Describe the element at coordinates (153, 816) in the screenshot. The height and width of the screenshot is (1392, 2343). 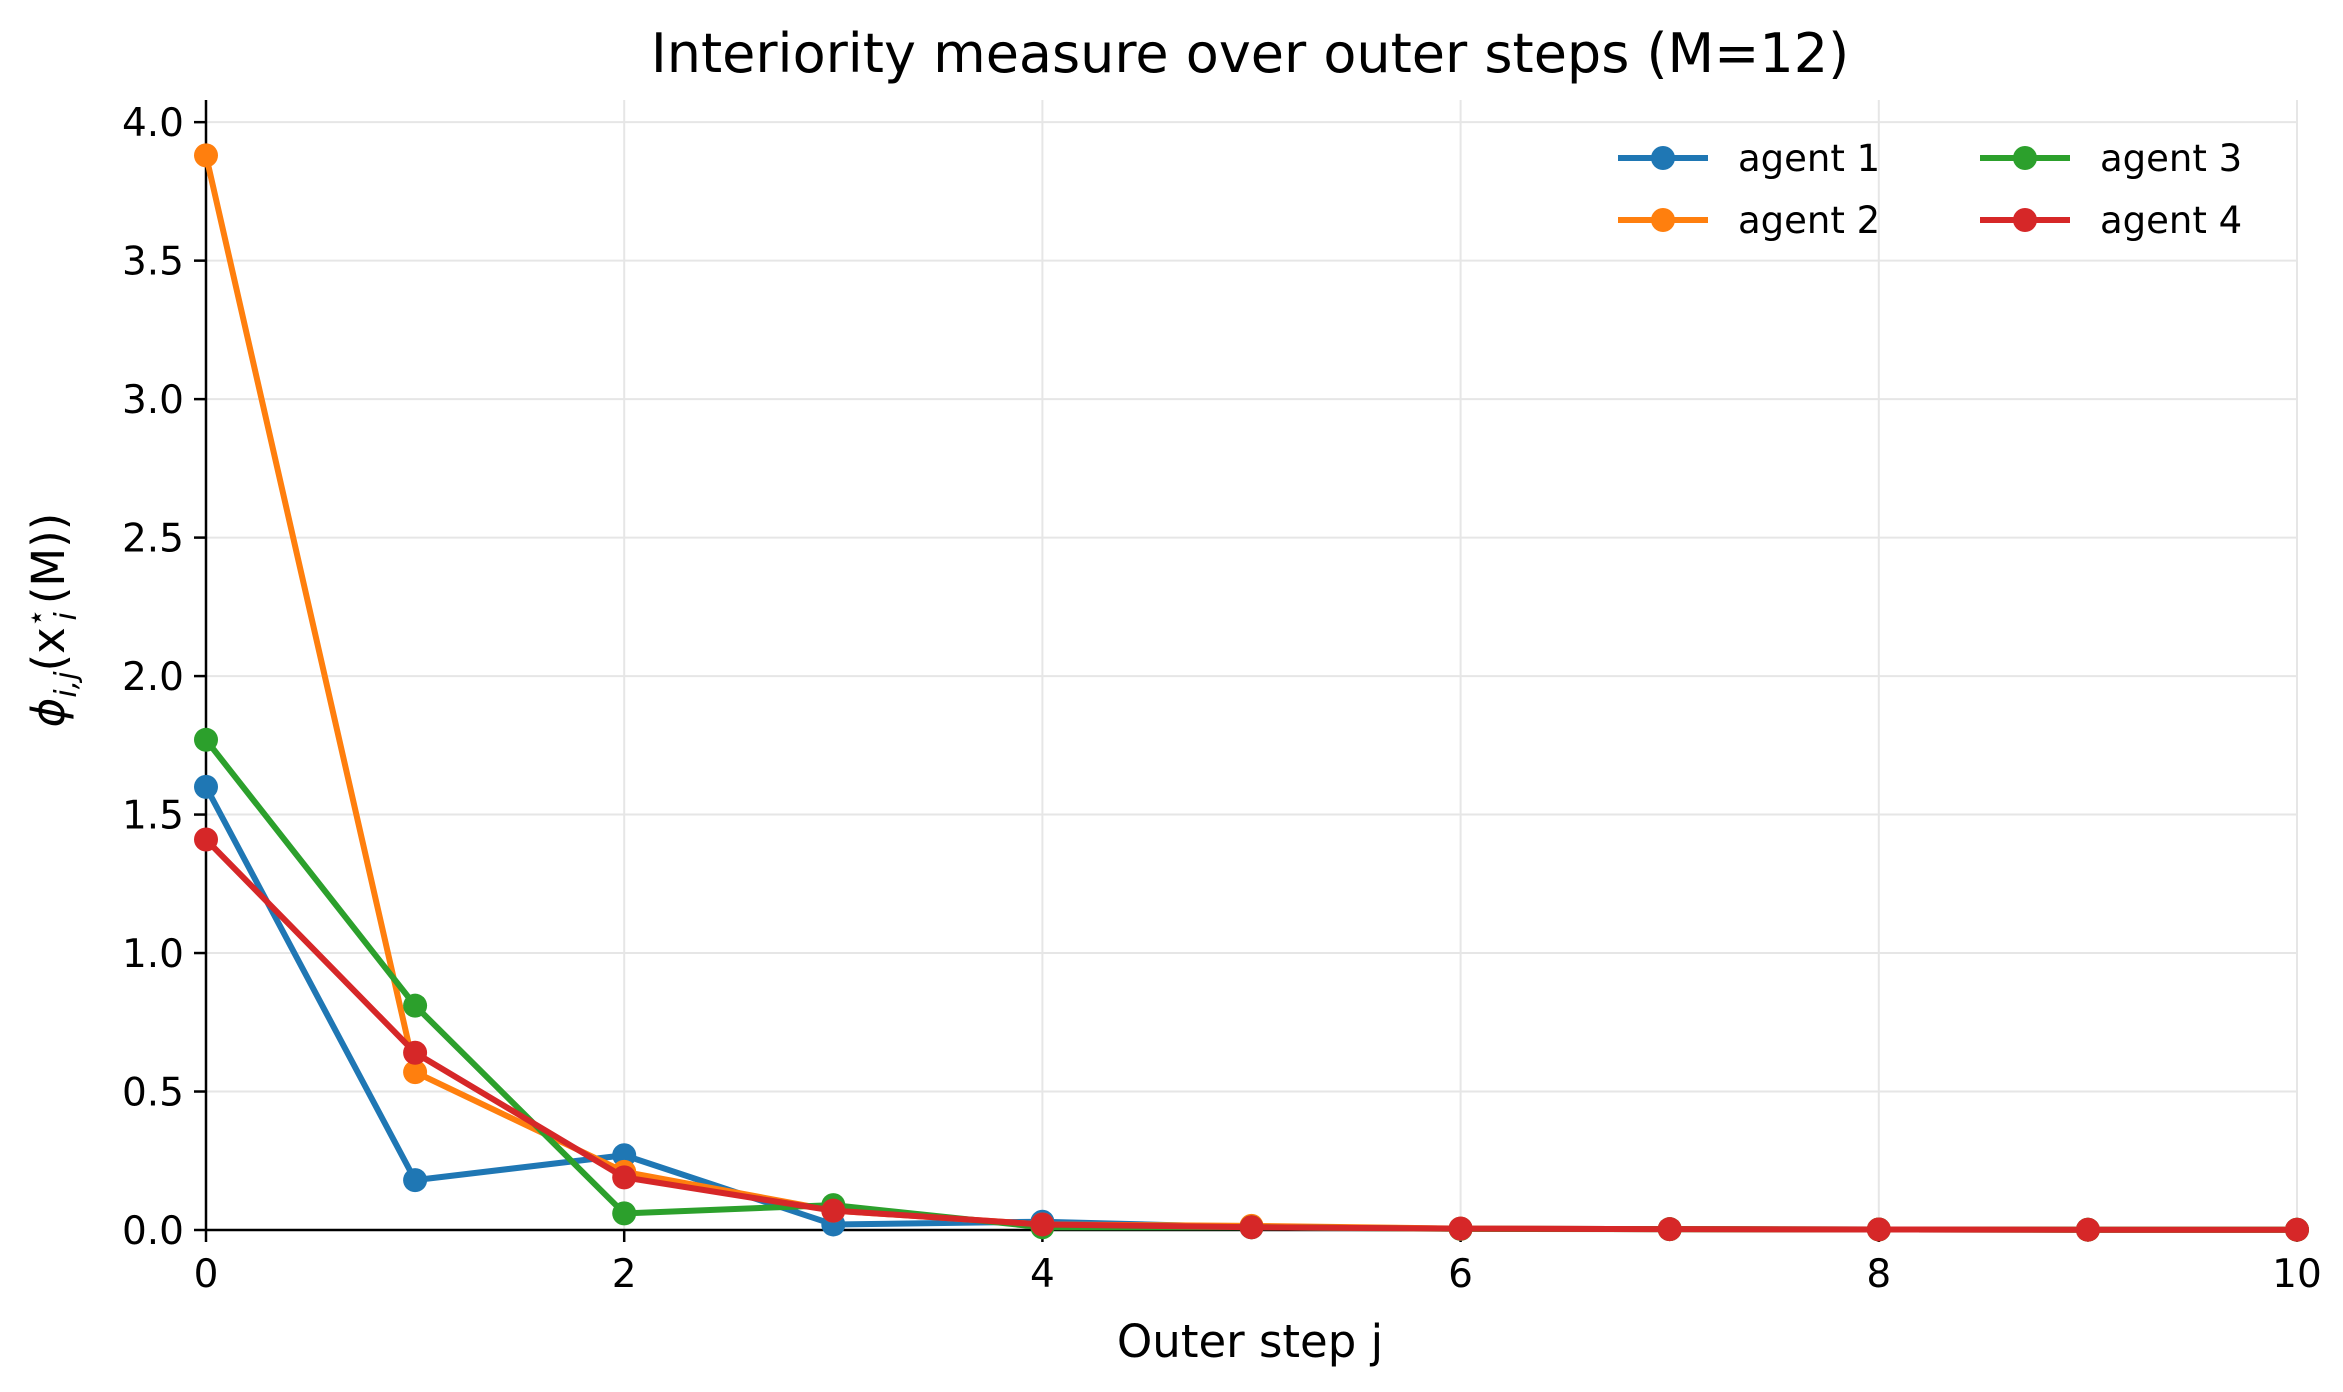
I see `y-tick-label: 1.5` at that location.